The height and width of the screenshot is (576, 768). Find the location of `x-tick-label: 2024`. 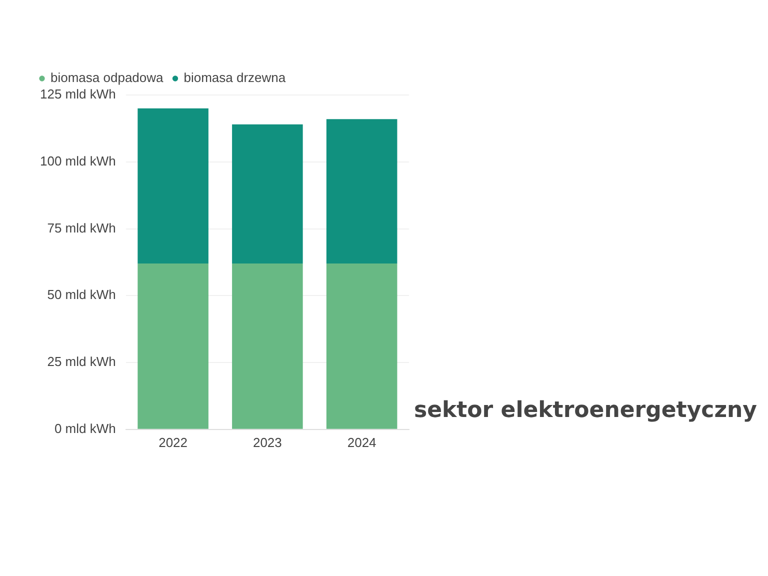

x-tick-label: 2024 is located at coordinates (361, 442).